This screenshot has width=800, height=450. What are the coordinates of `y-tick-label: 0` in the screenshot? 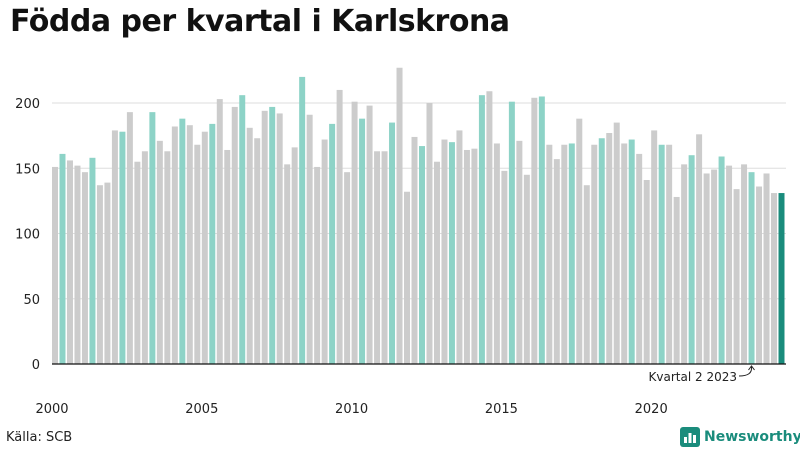 It's located at (36, 365).